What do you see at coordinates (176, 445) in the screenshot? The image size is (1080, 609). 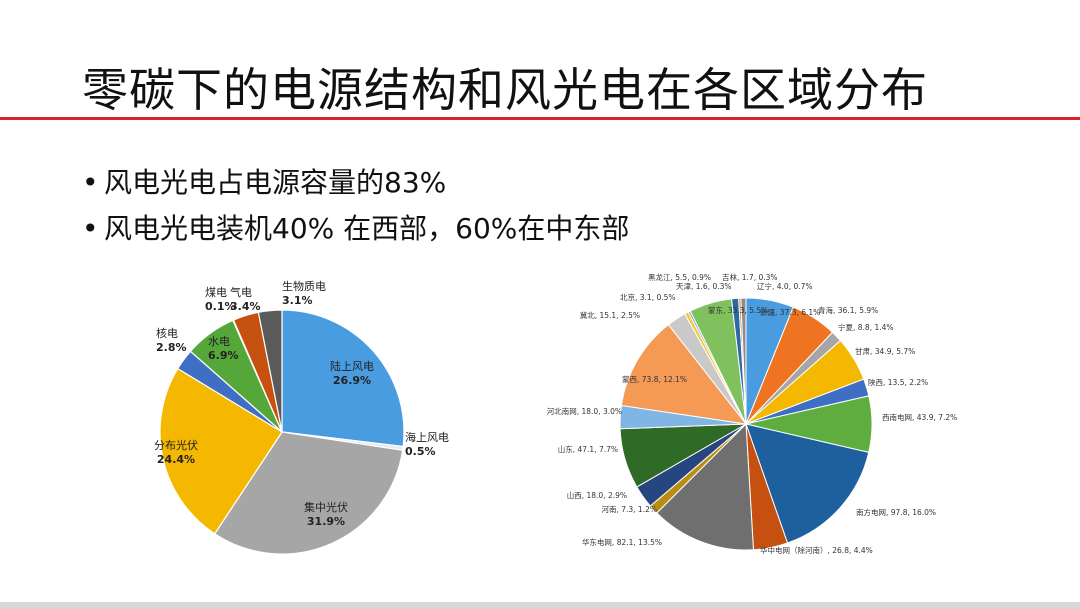 I see `slice-label-name: 分布光伏` at bounding box center [176, 445].